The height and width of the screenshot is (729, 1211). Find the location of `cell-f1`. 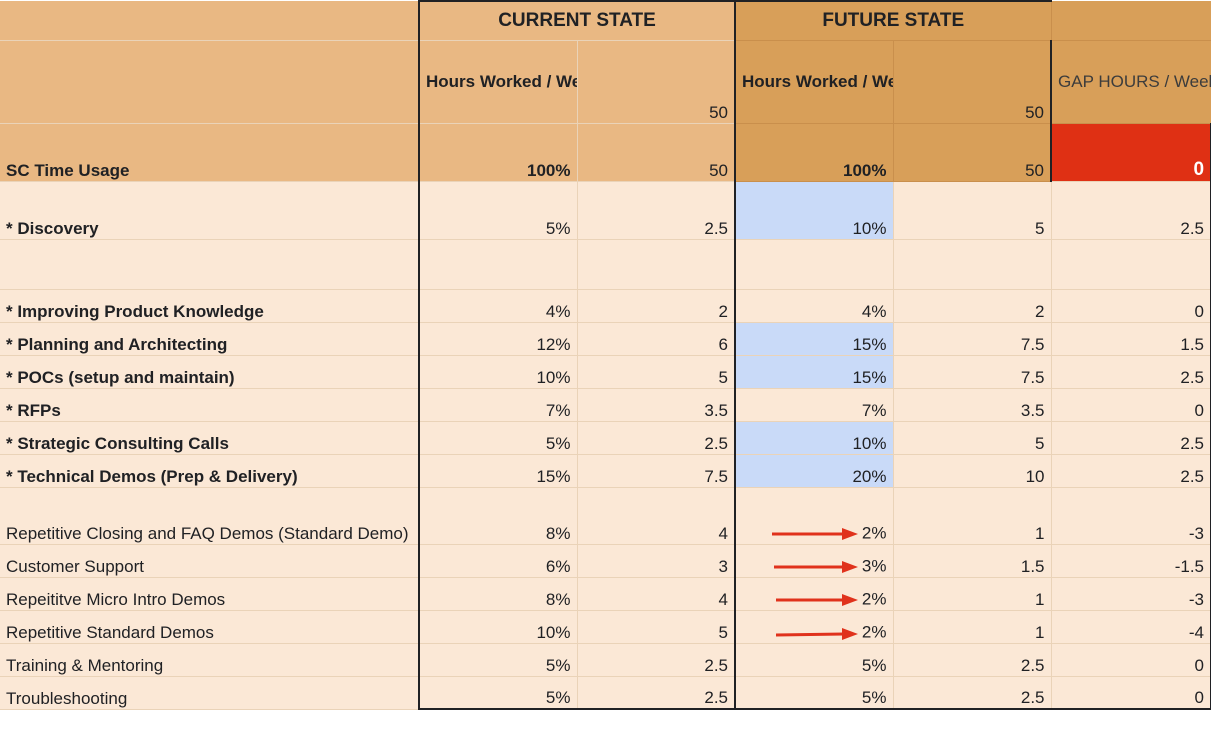

cell-f1 is located at coordinates (1131, 21).